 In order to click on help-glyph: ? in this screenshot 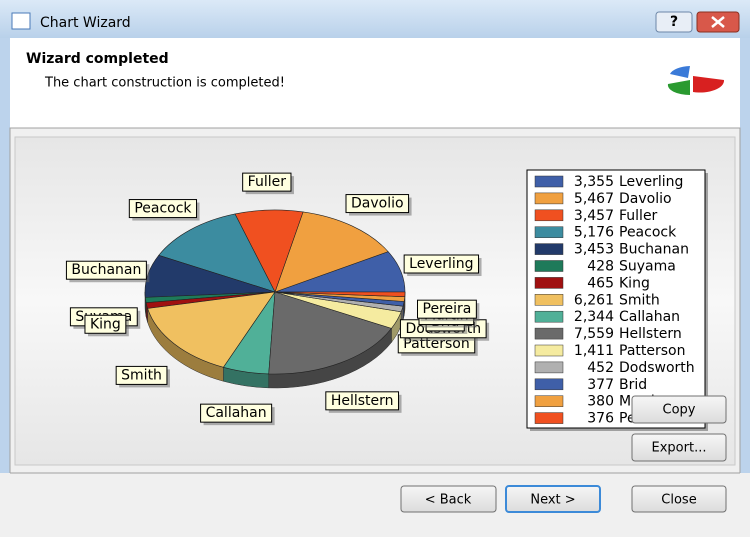, I will do `click(674, 22)`.